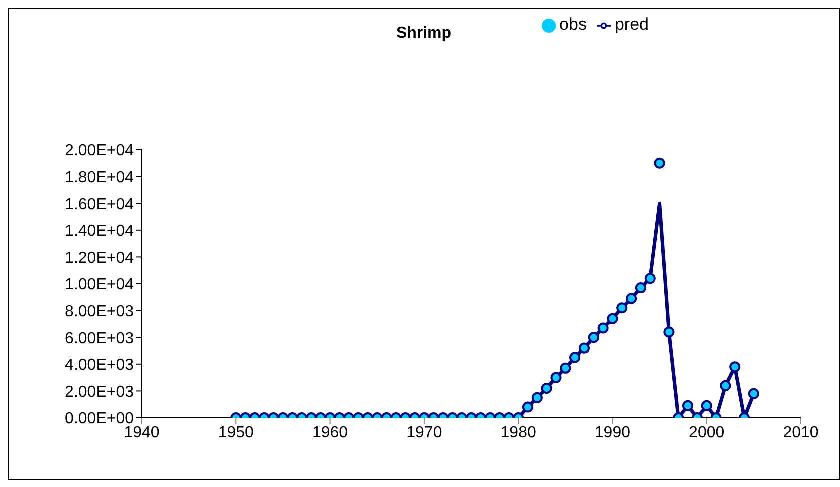 This screenshot has height=487, width=840. Describe the element at coordinates (518, 433) in the screenshot. I see `x-tick-label: 1980` at that location.